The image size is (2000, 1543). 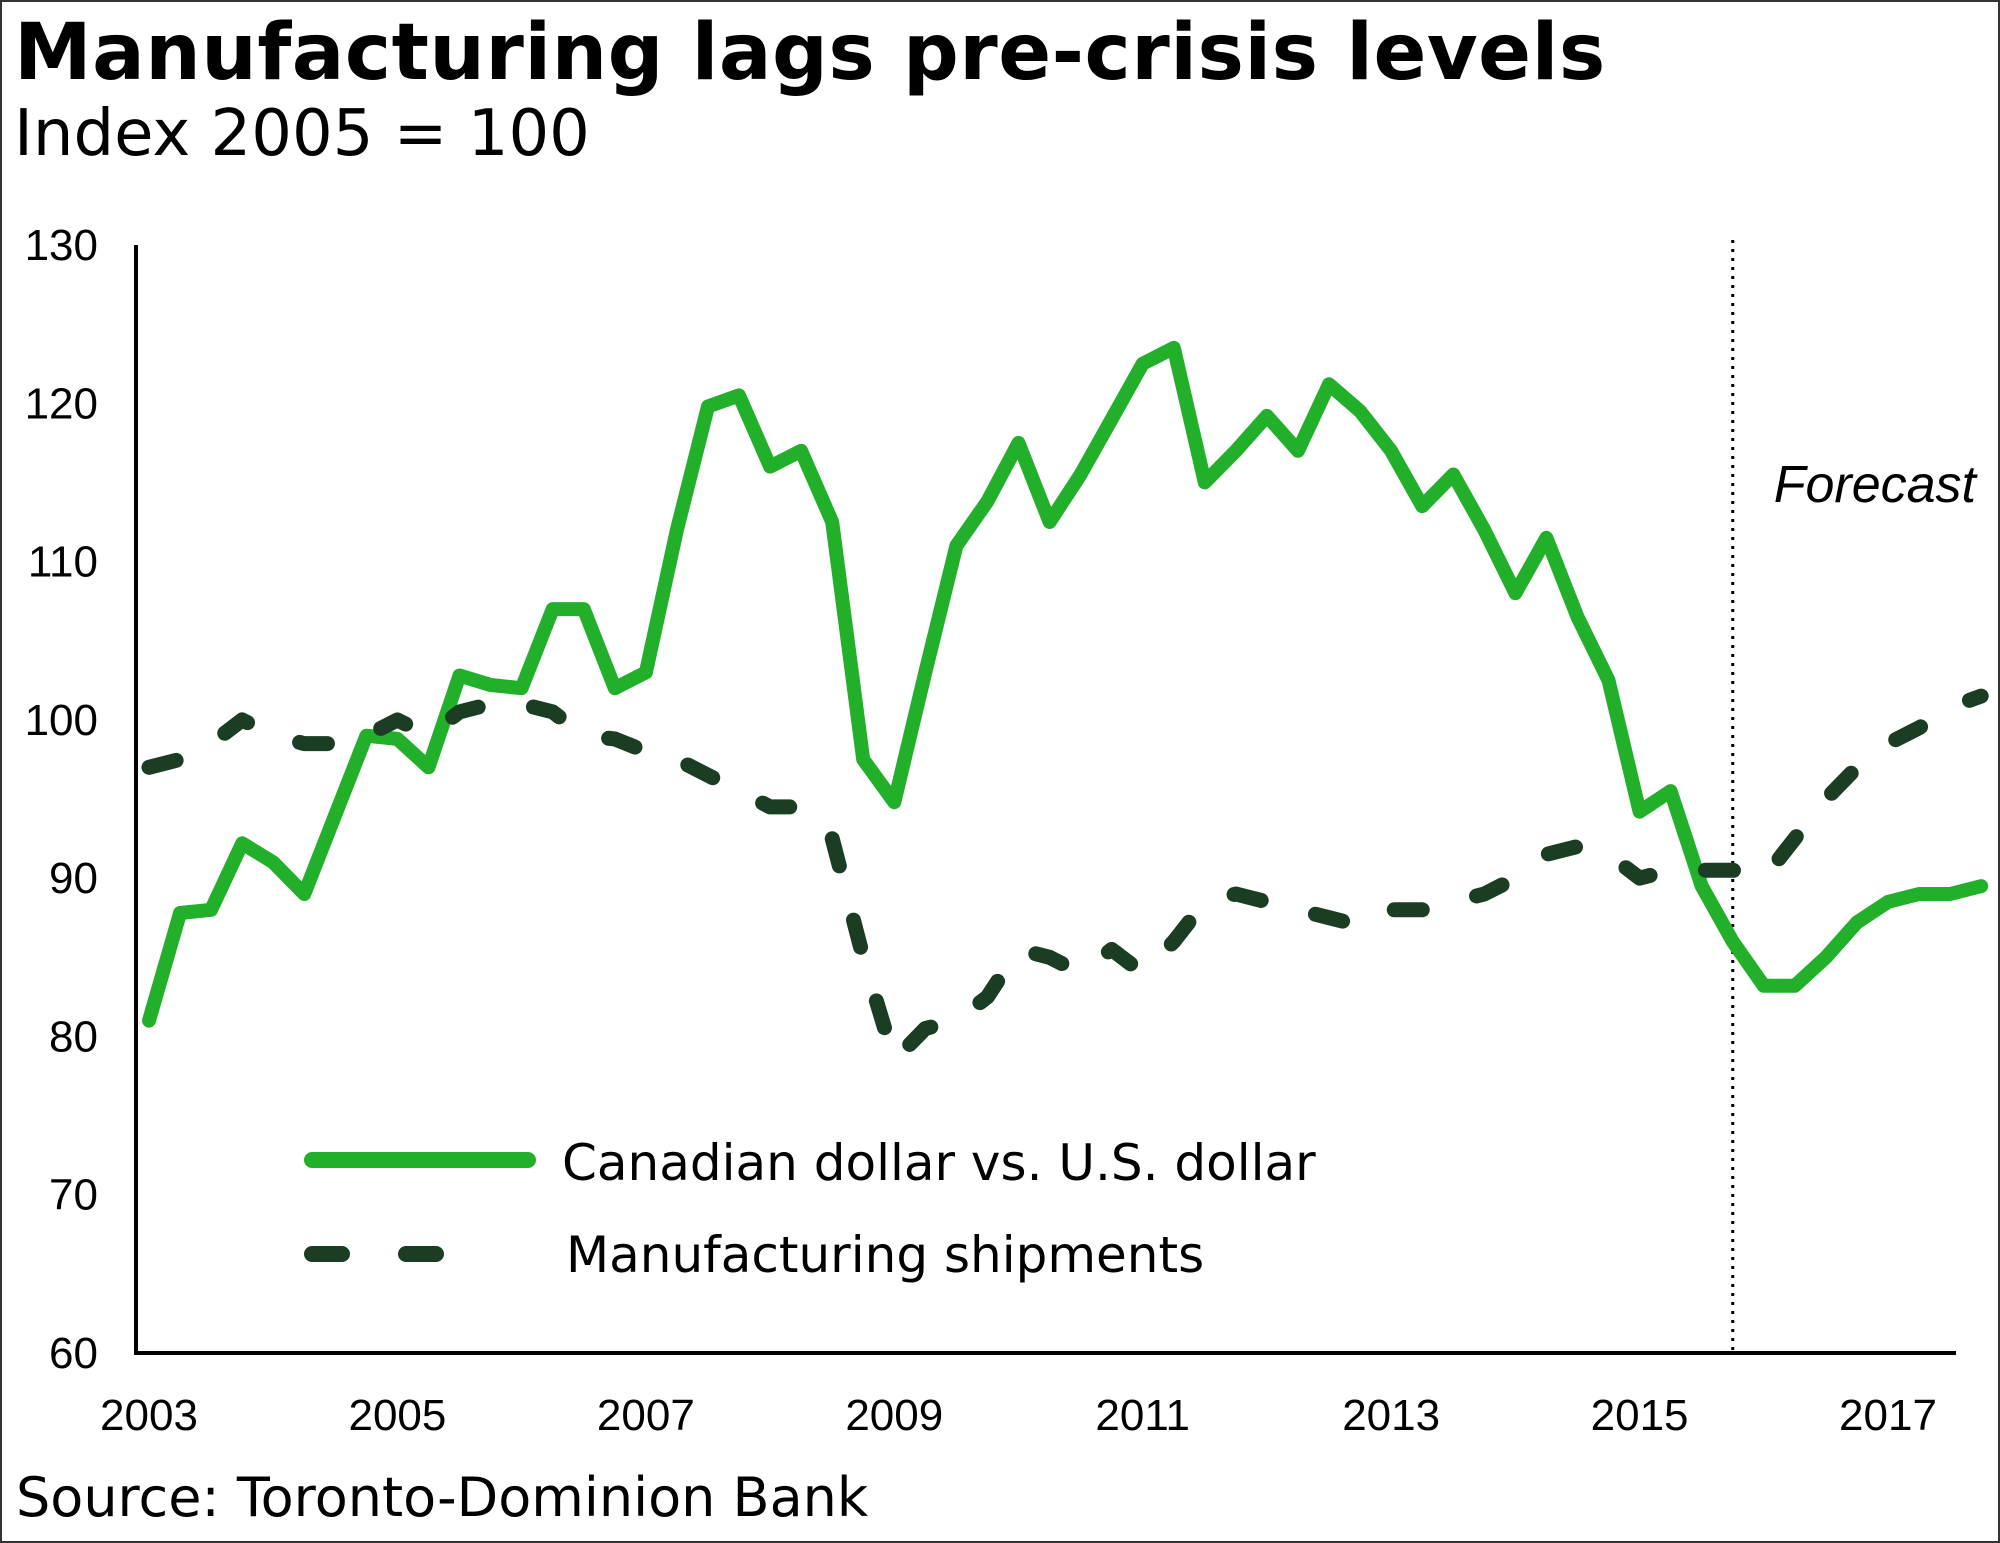 What do you see at coordinates (73, 1353) in the screenshot?
I see `y-tick-label: 60` at bounding box center [73, 1353].